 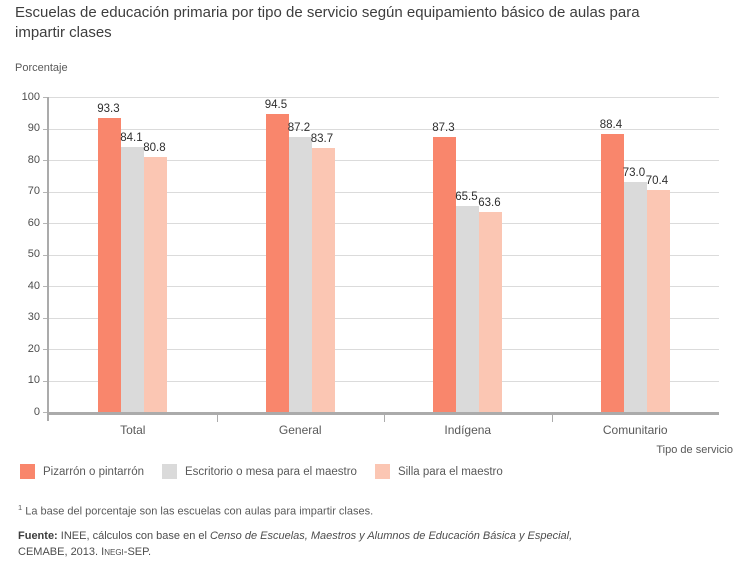 What do you see at coordinates (133, 536) in the screenshot?
I see `source-text: INEE, cálculos con base en el` at bounding box center [133, 536].